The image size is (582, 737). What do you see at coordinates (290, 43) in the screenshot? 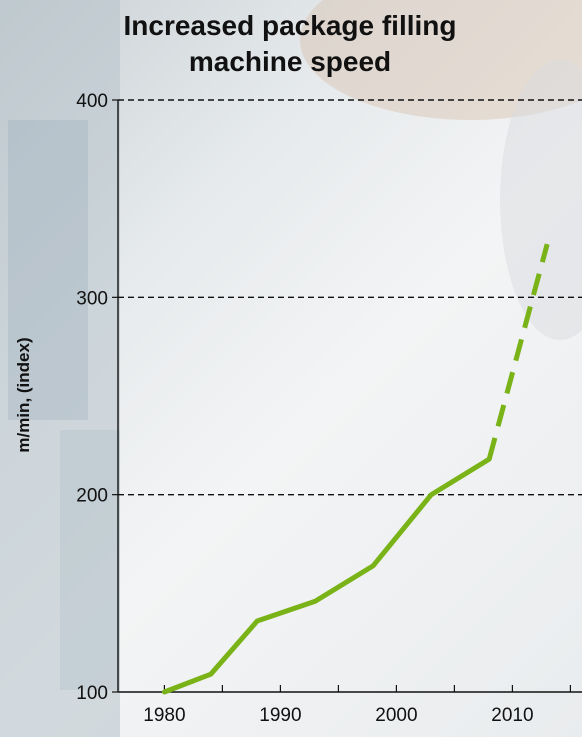
I see `chart-title: Increased package filling machine speed` at bounding box center [290, 43].